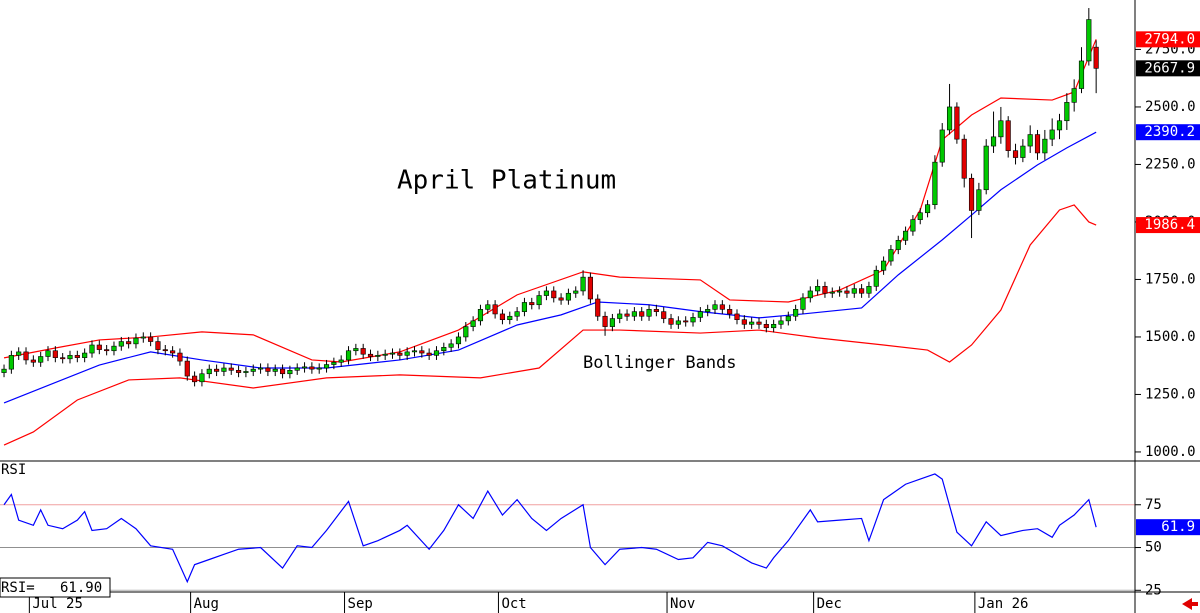 Image resolution: width=1200 pixels, height=613 pixels. Describe the element at coordinates (1170, 279) in the screenshot. I see `y-tick-label: 1750.0` at that location.